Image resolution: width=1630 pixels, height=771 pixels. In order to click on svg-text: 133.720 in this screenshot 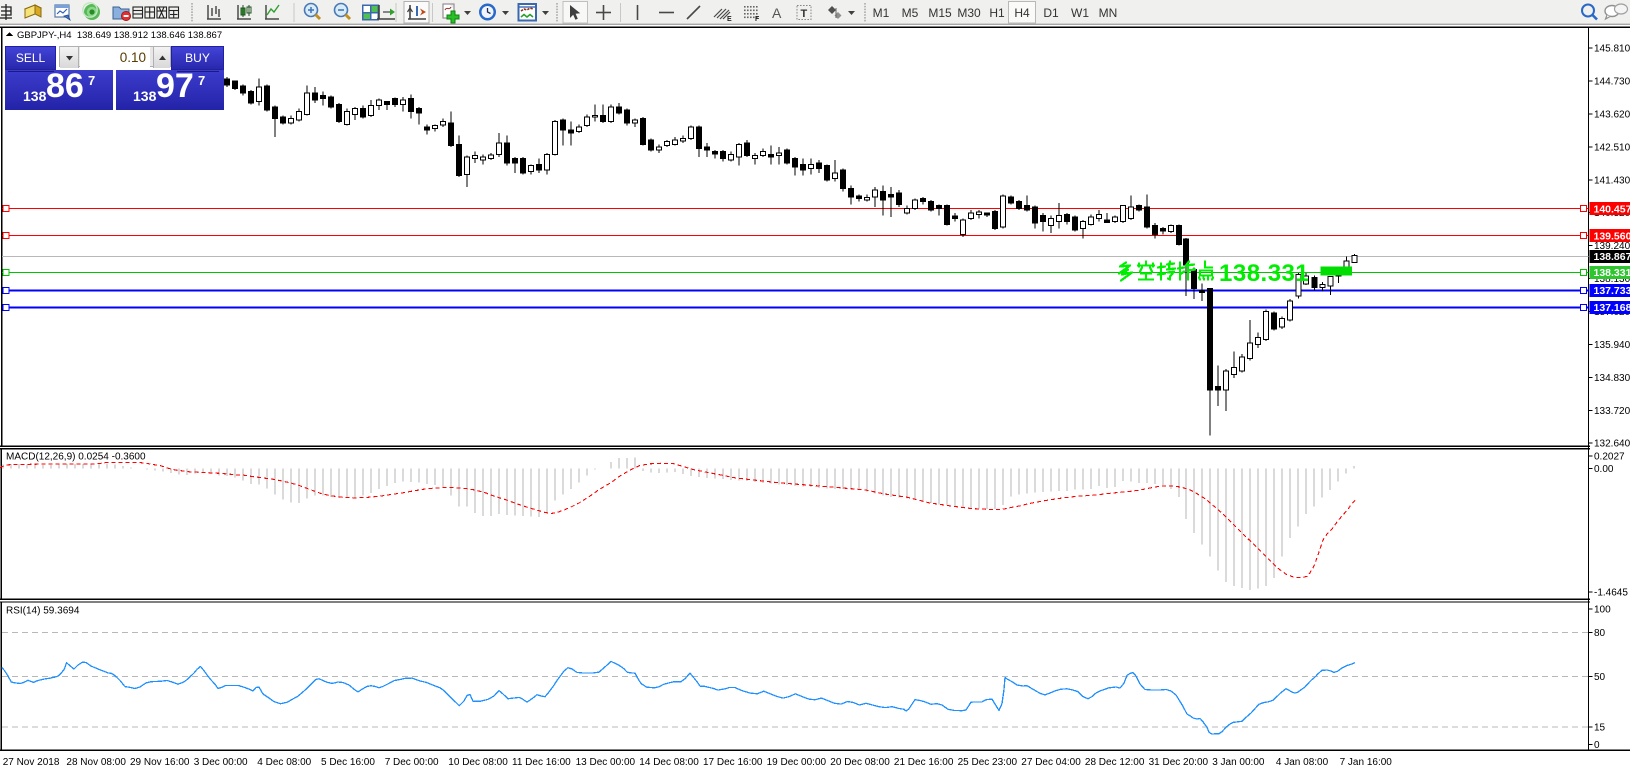, I will do `click(1612, 411)`.